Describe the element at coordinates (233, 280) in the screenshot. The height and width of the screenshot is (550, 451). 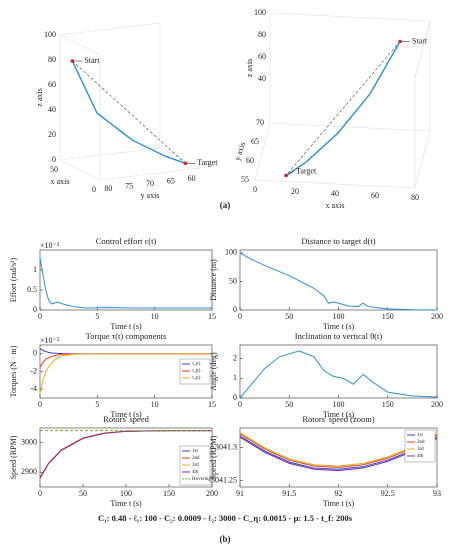
I see `y-tick-label: 50` at that location.